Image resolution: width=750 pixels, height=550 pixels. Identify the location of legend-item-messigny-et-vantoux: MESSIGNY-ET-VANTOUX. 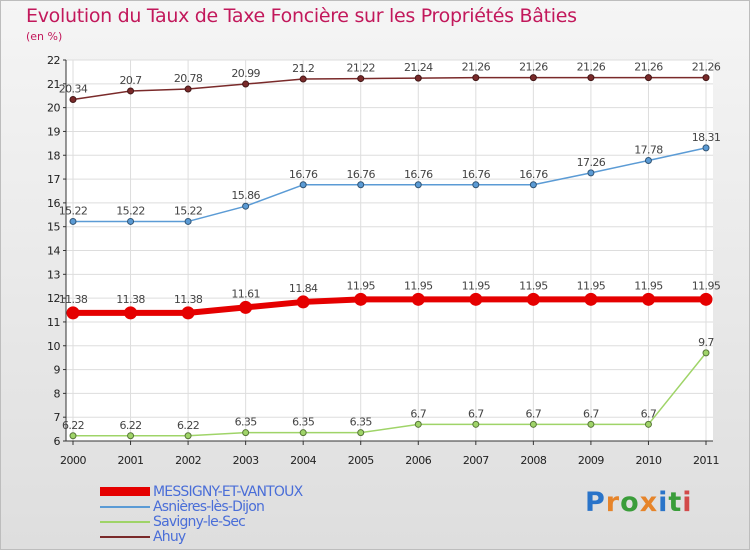
(201, 491).